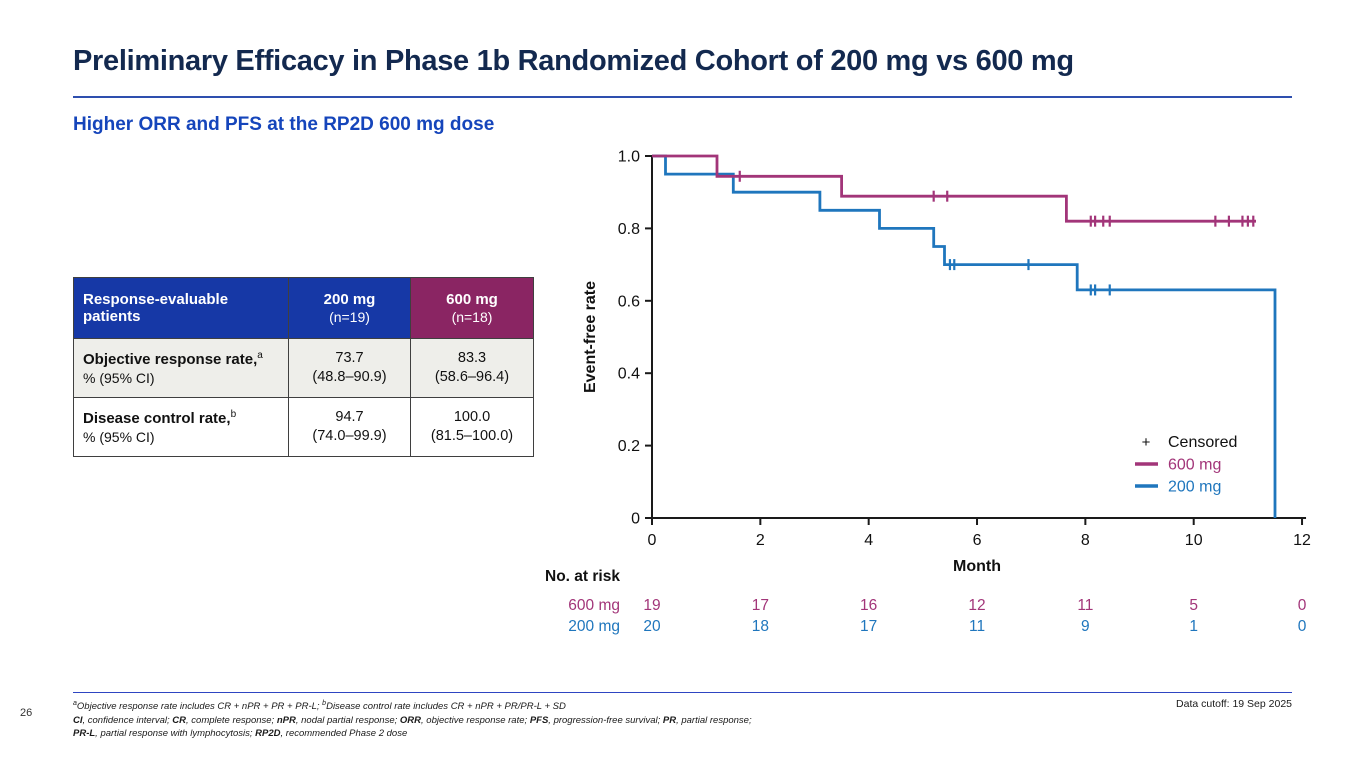  Describe the element at coordinates (472, 417) in the screenshot. I see `value: 100.0` at that location.